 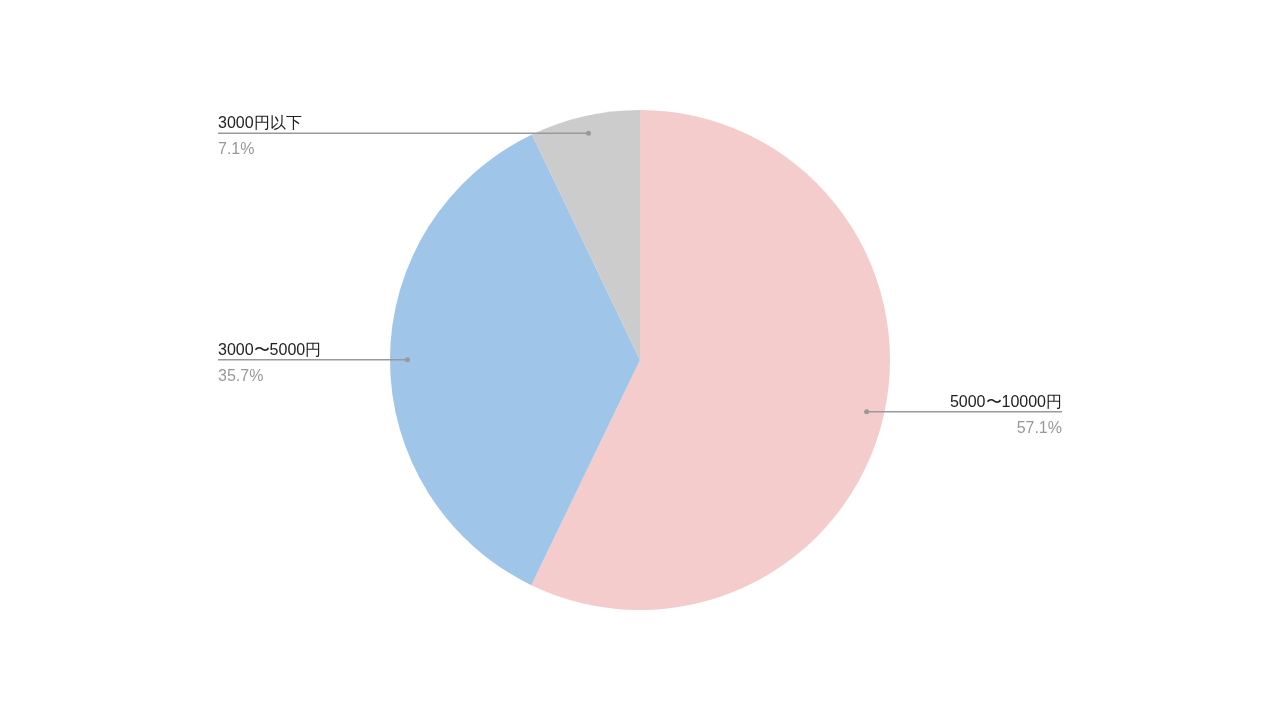 What do you see at coordinates (241, 375) in the screenshot?
I see `data-label: 35.7%` at bounding box center [241, 375].